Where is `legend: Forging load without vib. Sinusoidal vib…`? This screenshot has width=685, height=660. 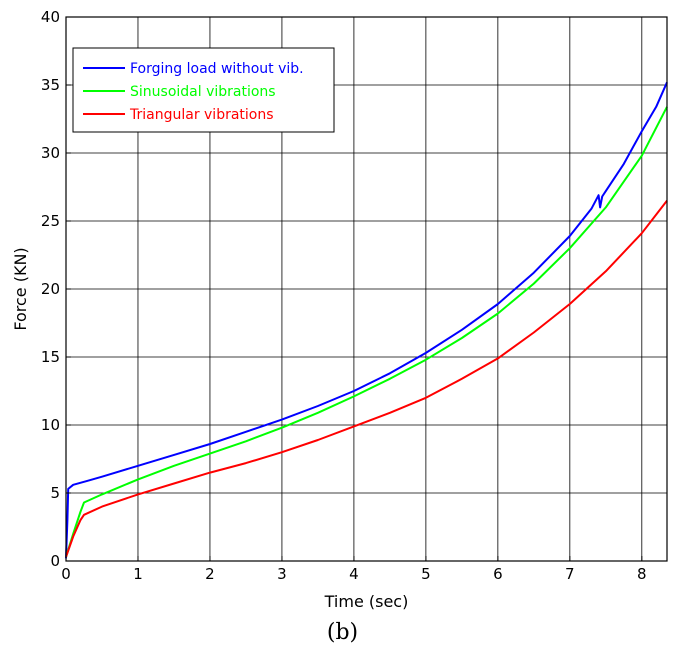
legend: Forging load without vib. Sinusoidal vib… is located at coordinates (203, 90).